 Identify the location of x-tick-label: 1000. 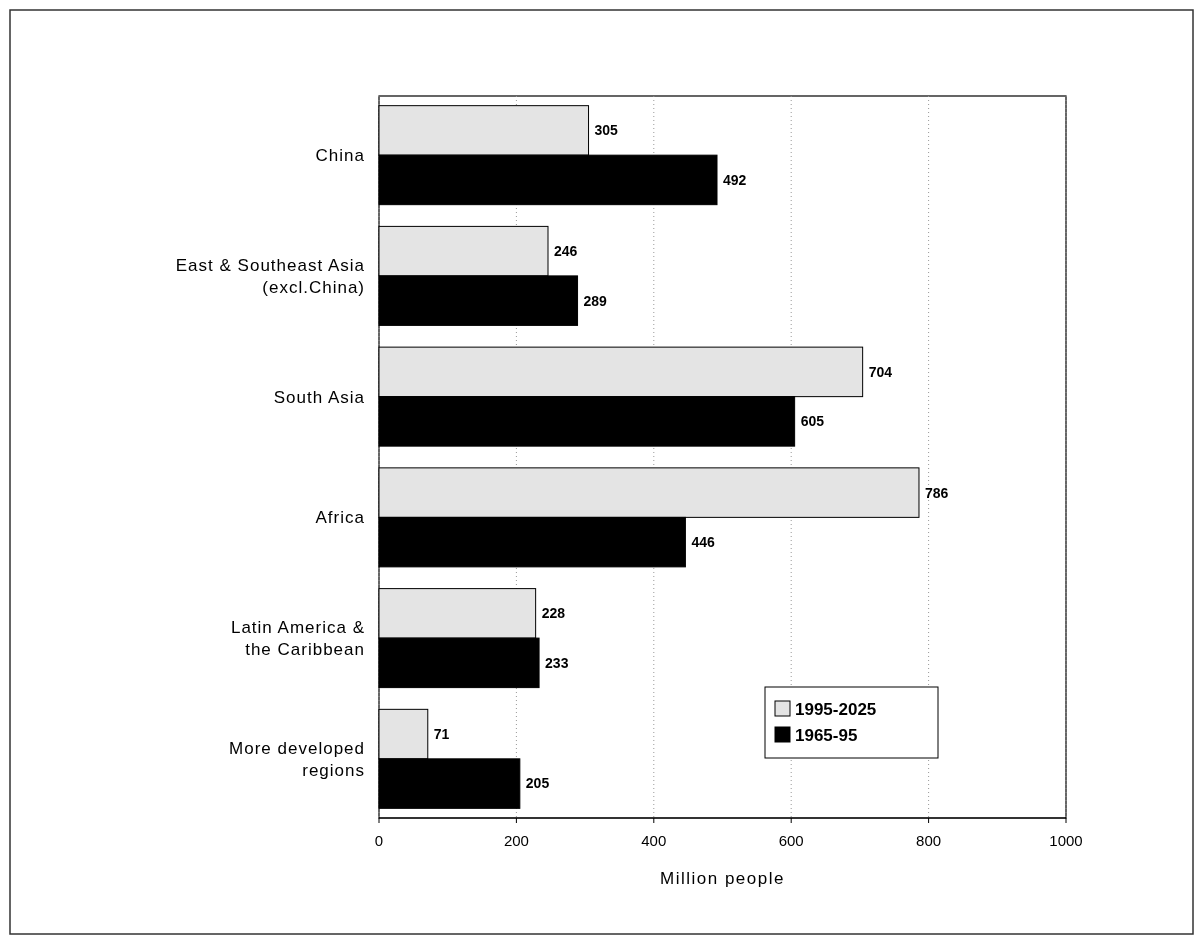
(1066, 840).